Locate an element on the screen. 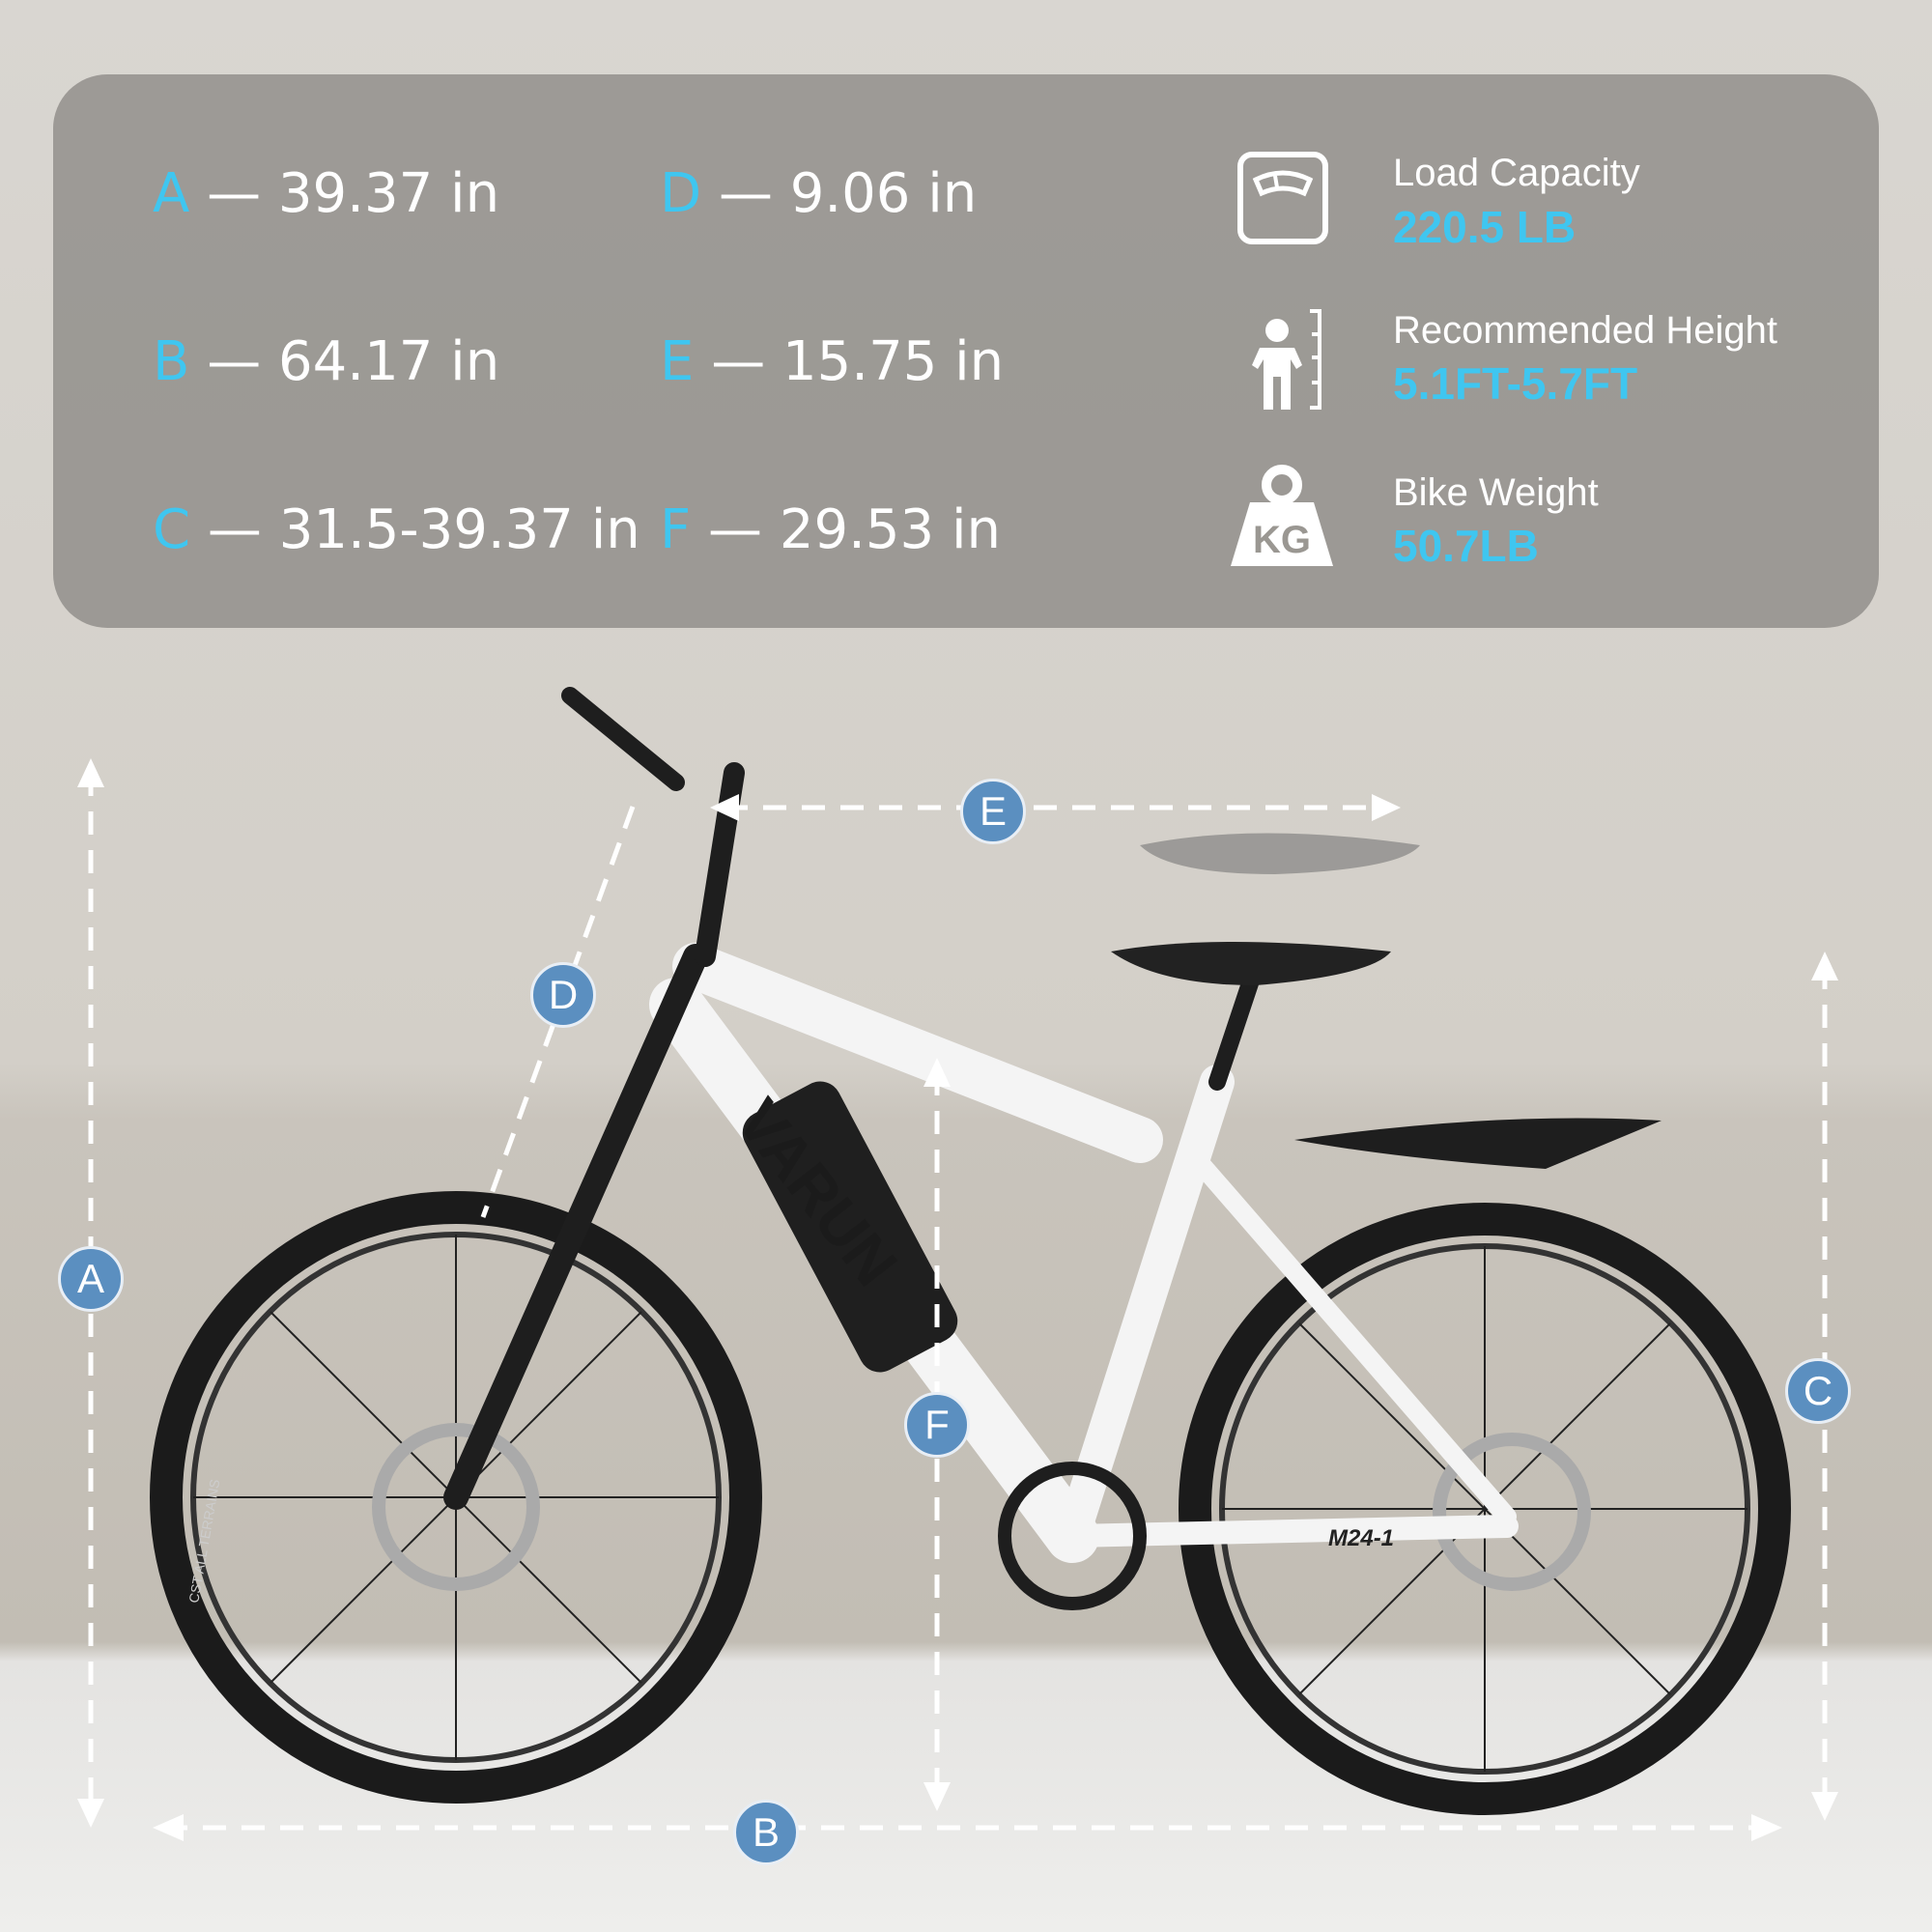 The image size is (1932, 1932). spec-value: 220.5 LB is located at coordinates (1485, 227).